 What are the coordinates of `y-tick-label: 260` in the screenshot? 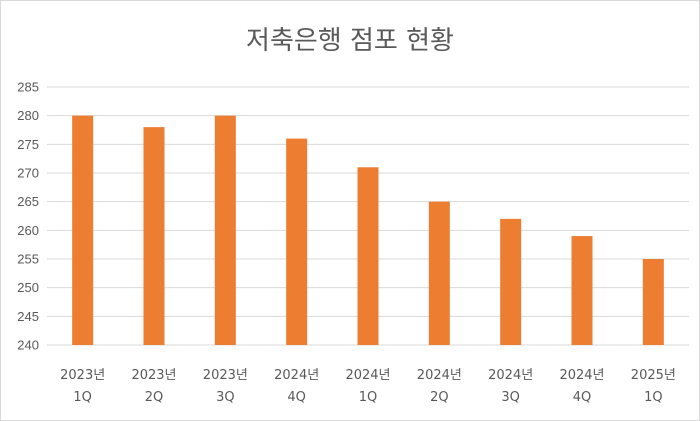 It's located at (28, 230).